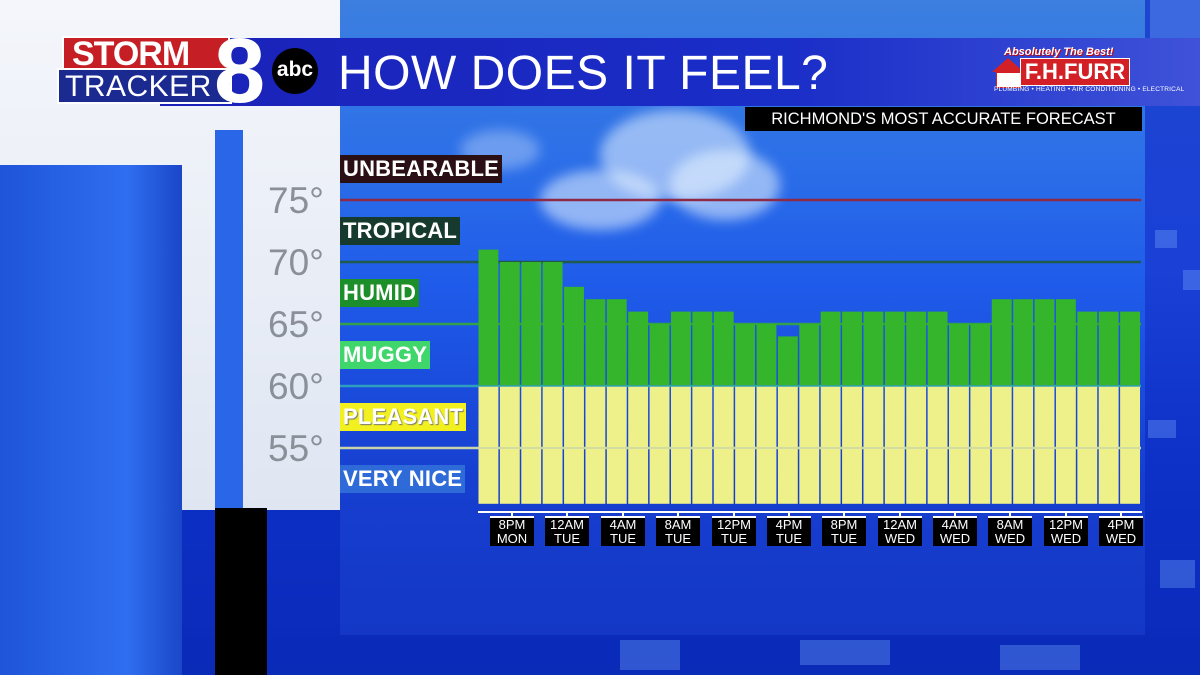  I want to click on x-tick-label: 12PM TUE, so click(734, 531).